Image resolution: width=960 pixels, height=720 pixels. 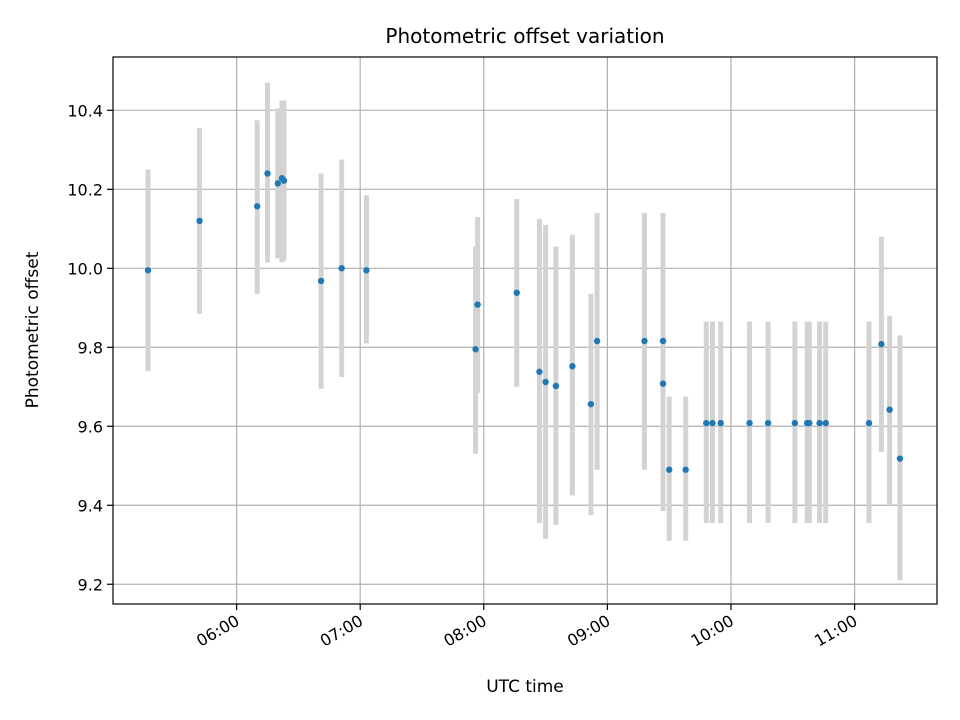 I want to click on x-tick-label: 08:00, so click(x=464, y=631).